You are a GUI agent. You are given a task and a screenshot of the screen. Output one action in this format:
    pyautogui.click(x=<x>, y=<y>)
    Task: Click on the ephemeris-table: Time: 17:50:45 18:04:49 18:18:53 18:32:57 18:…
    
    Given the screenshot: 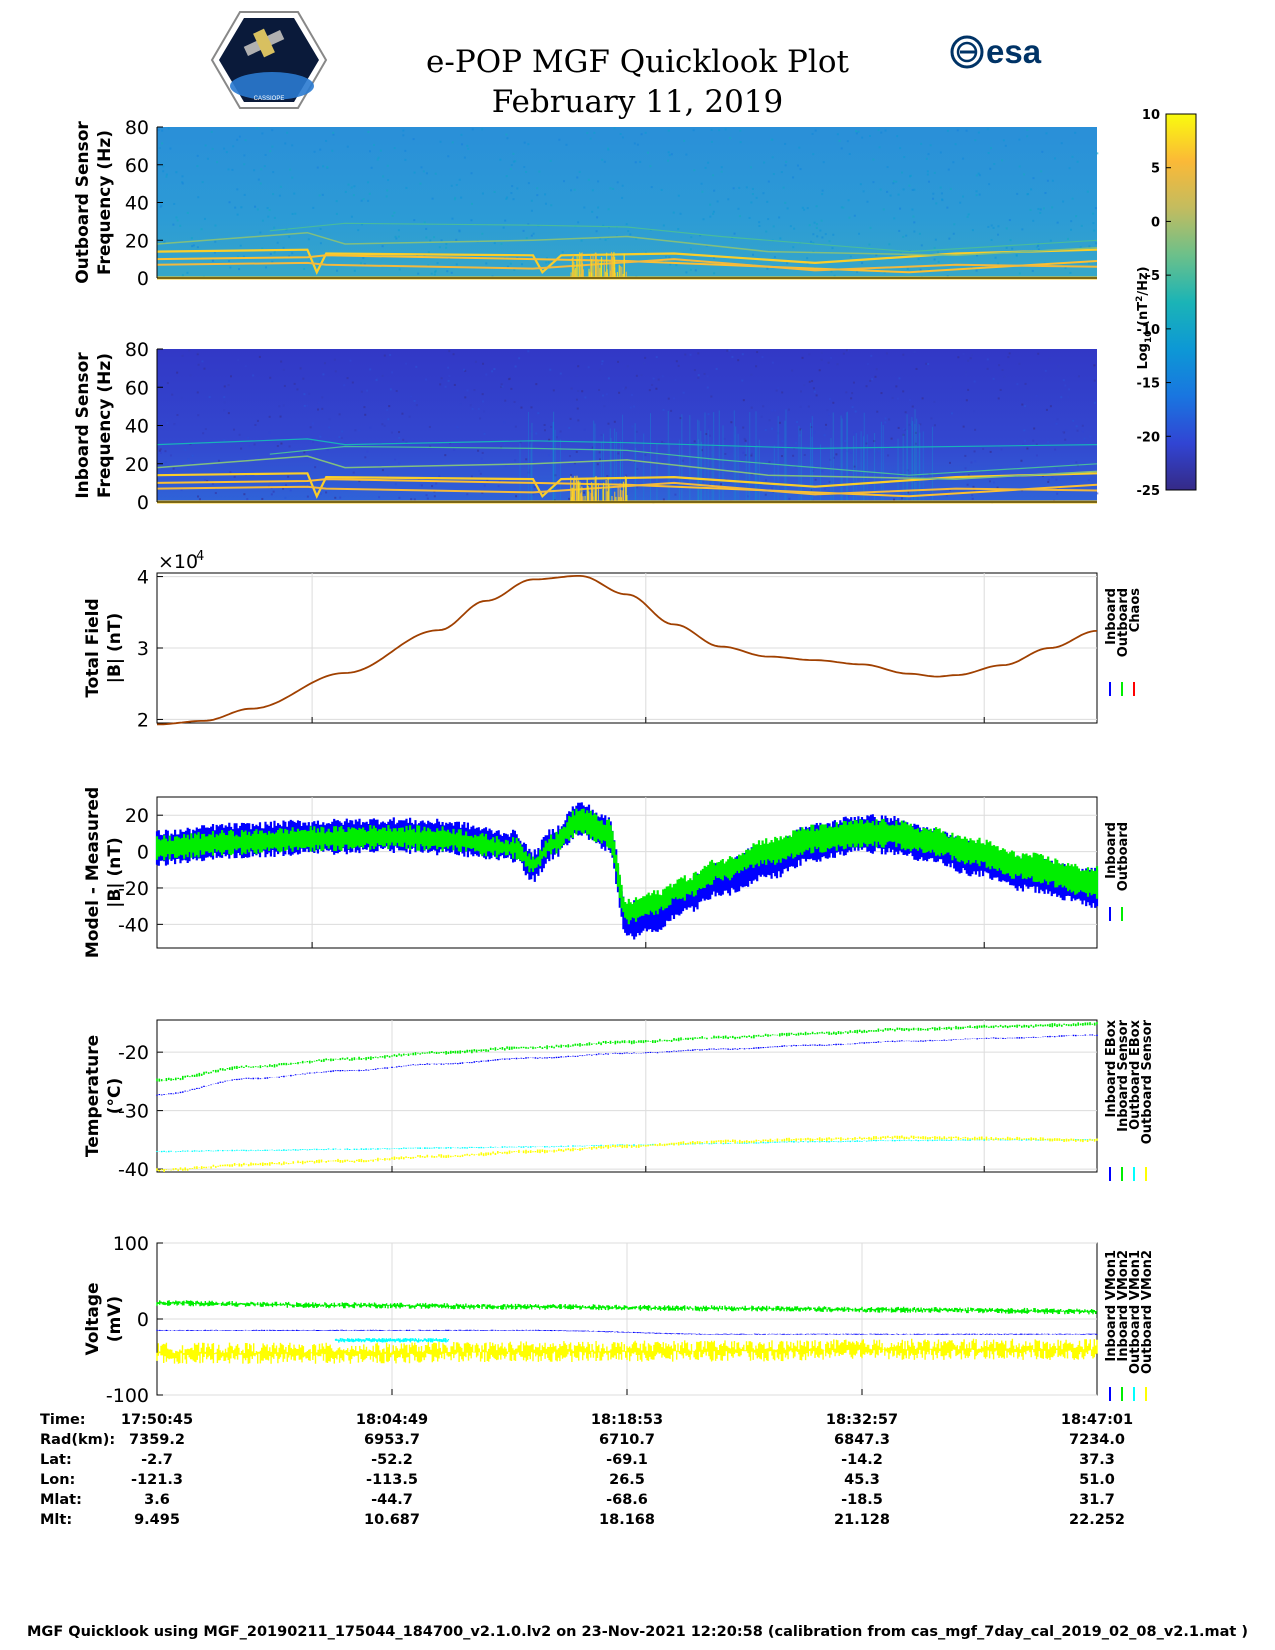 What is the action you would take?
    pyautogui.click(x=586, y=1470)
    